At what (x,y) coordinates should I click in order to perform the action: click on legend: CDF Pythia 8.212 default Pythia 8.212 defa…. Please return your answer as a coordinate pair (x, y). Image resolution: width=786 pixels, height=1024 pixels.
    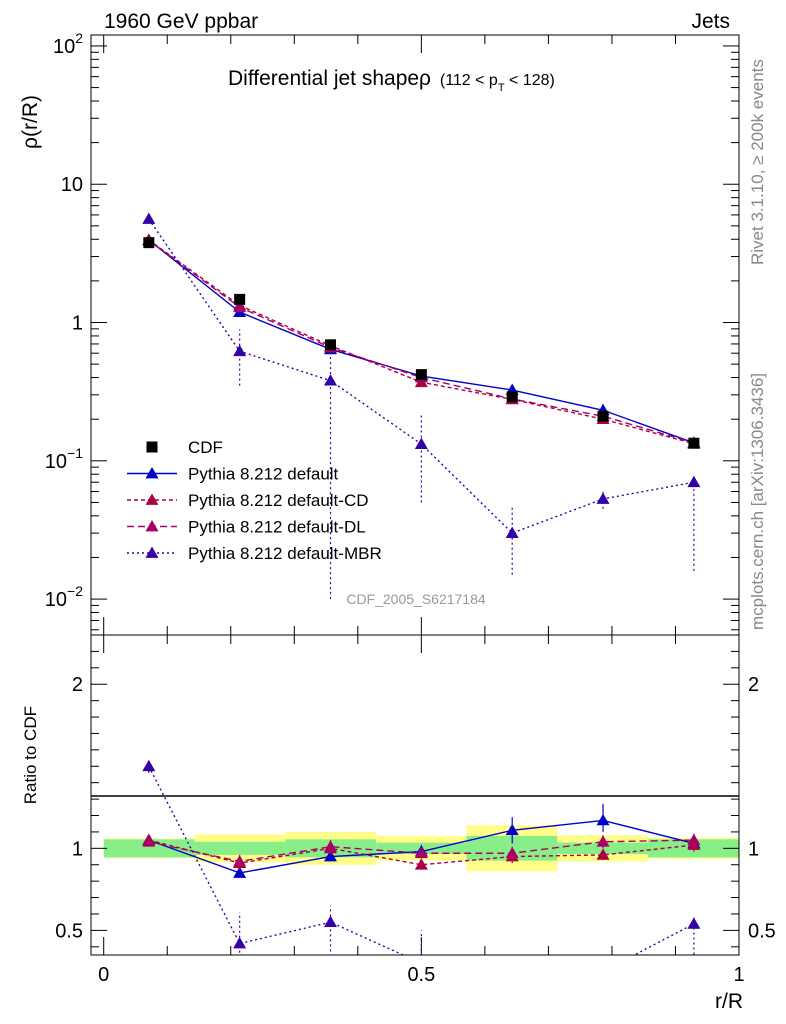
    Looking at the image, I should click on (254, 500).